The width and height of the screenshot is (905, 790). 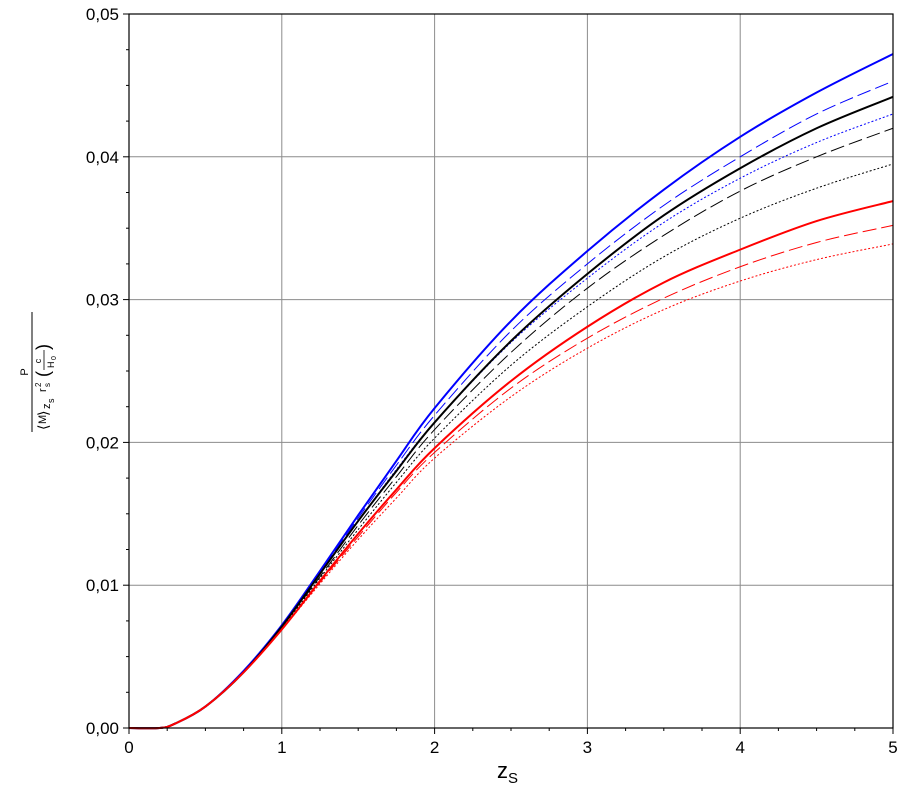 What do you see at coordinates (38, 360) in the screenshot?
I see `y-axis-title-c: c` at bounding box center [38, 360].